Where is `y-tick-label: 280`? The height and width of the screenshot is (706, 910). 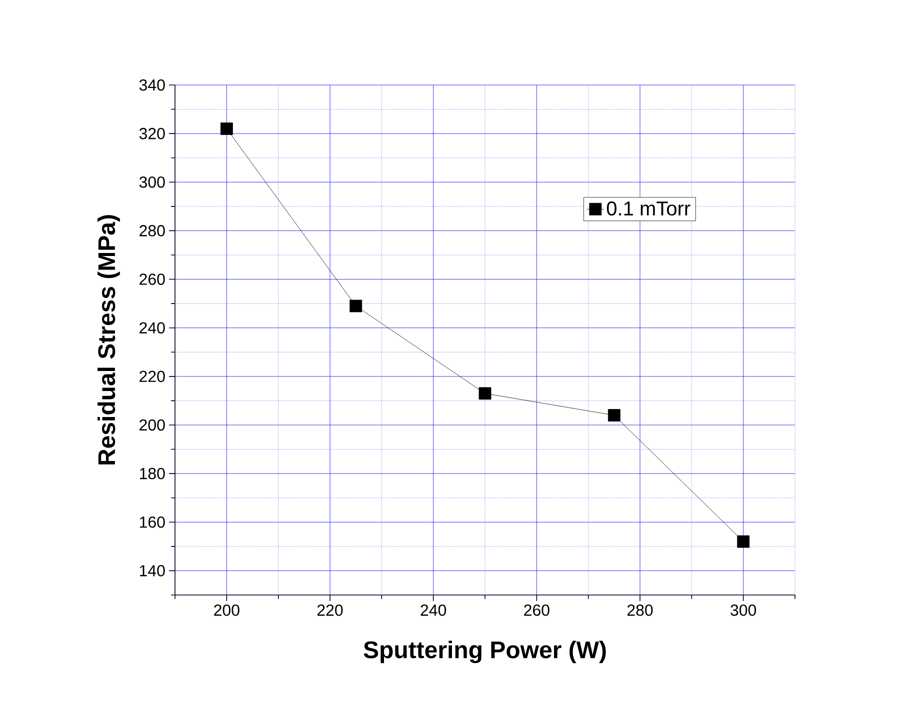
y-tick-label: 280 is located at coordinates (152, 230).